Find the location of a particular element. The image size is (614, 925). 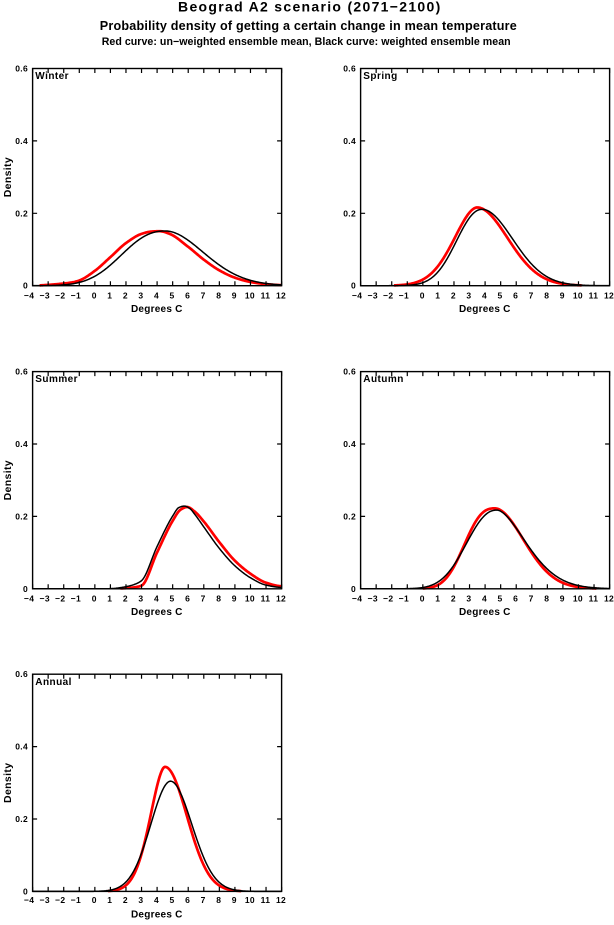

svg-text: Spring is located at coordinates (380, 76).